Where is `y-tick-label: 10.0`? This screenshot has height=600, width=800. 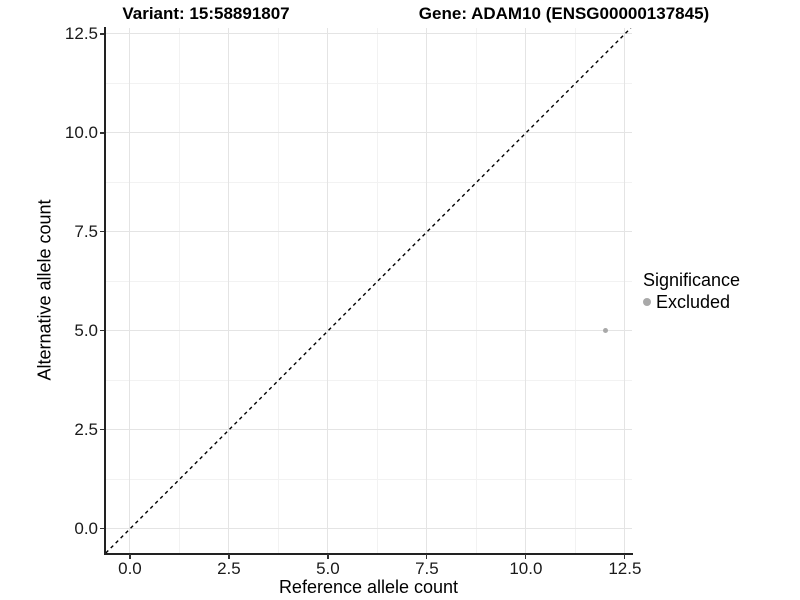 y-tick-label: 10.0 is located at coordinates (81, 132).